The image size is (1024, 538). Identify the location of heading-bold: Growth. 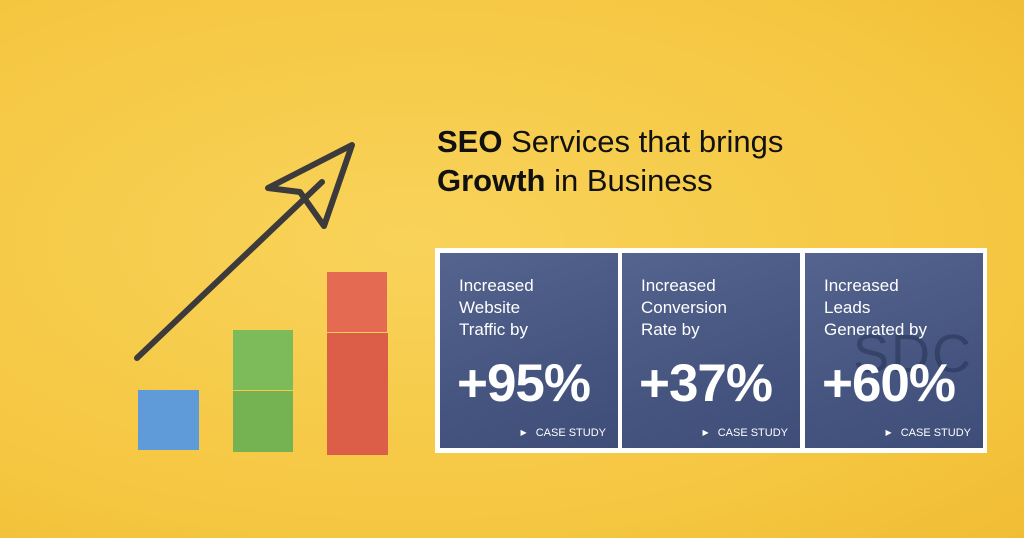
(491, 180).